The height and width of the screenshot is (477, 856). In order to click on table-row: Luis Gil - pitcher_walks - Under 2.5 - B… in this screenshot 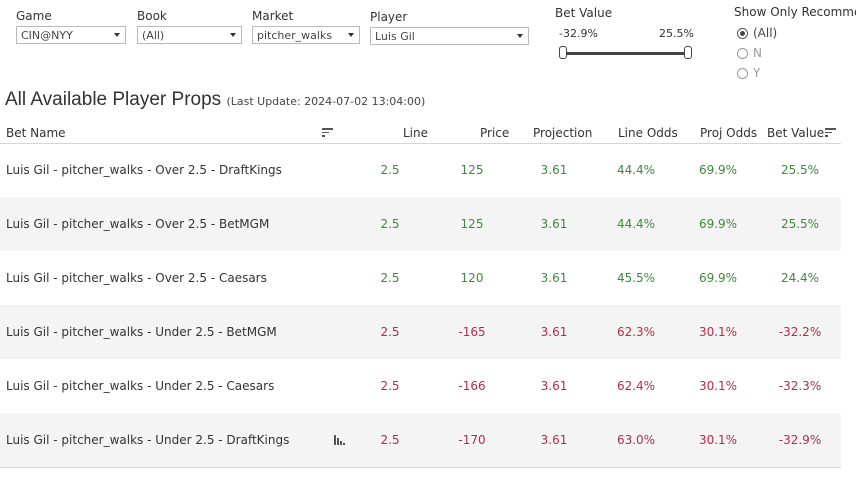, I will do `click(420, 332)`.